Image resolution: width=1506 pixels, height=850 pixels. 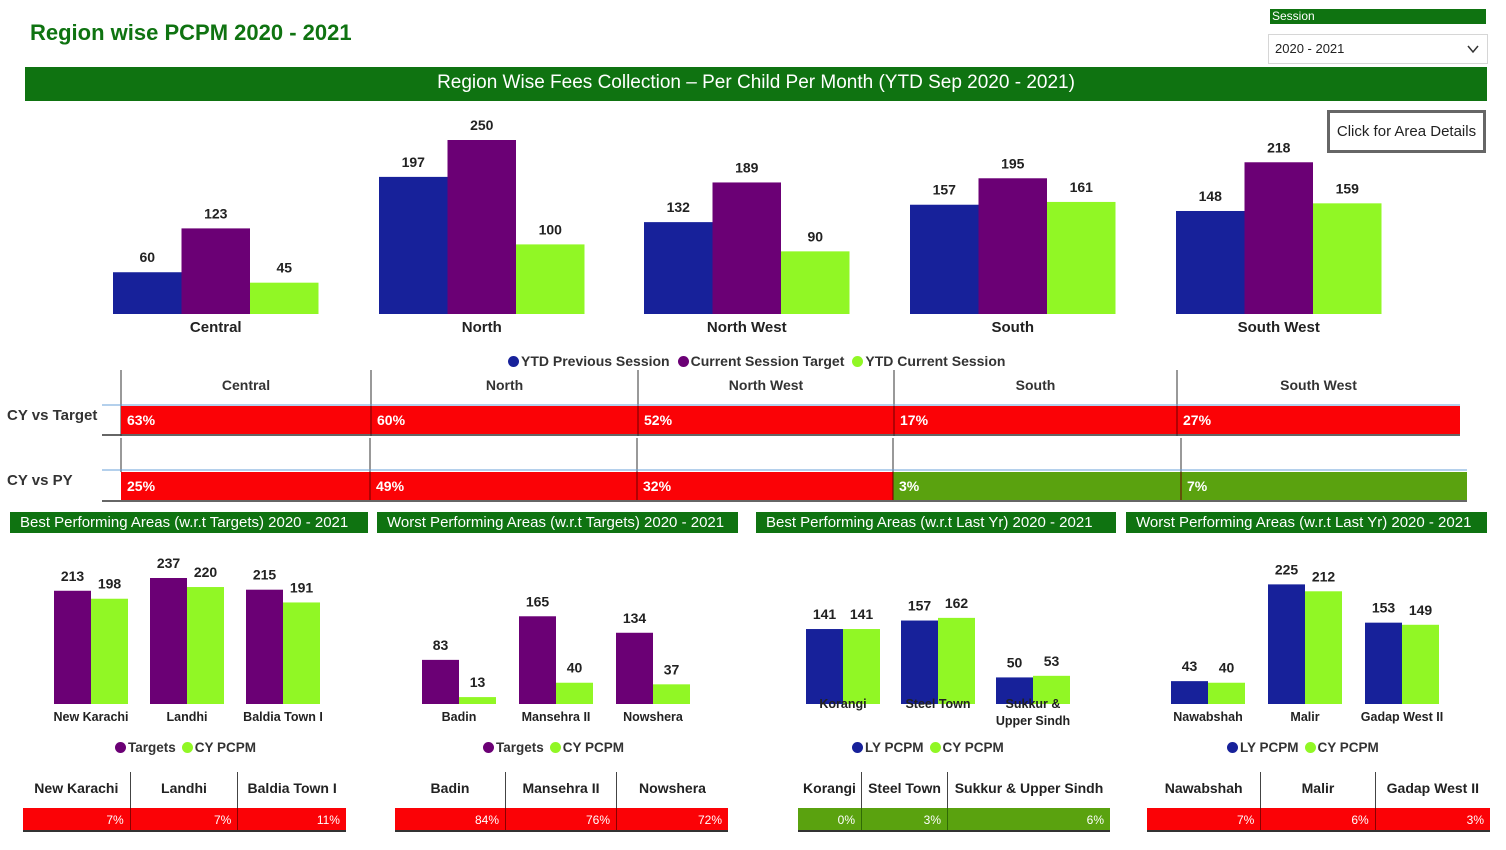 What do you see at coordinates (1204, 819) in the screenshot?
I see `table-cell-nawabshah: 7%` at bounding box center [1204, 819].